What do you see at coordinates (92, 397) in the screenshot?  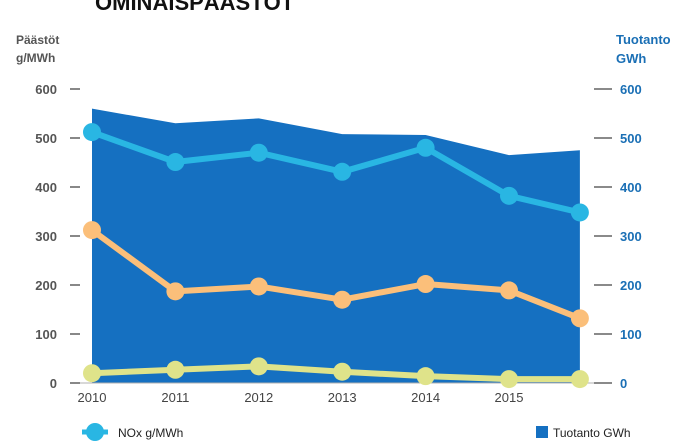 I see `x-tick-label: 2010` at bounding box center [92, 397].